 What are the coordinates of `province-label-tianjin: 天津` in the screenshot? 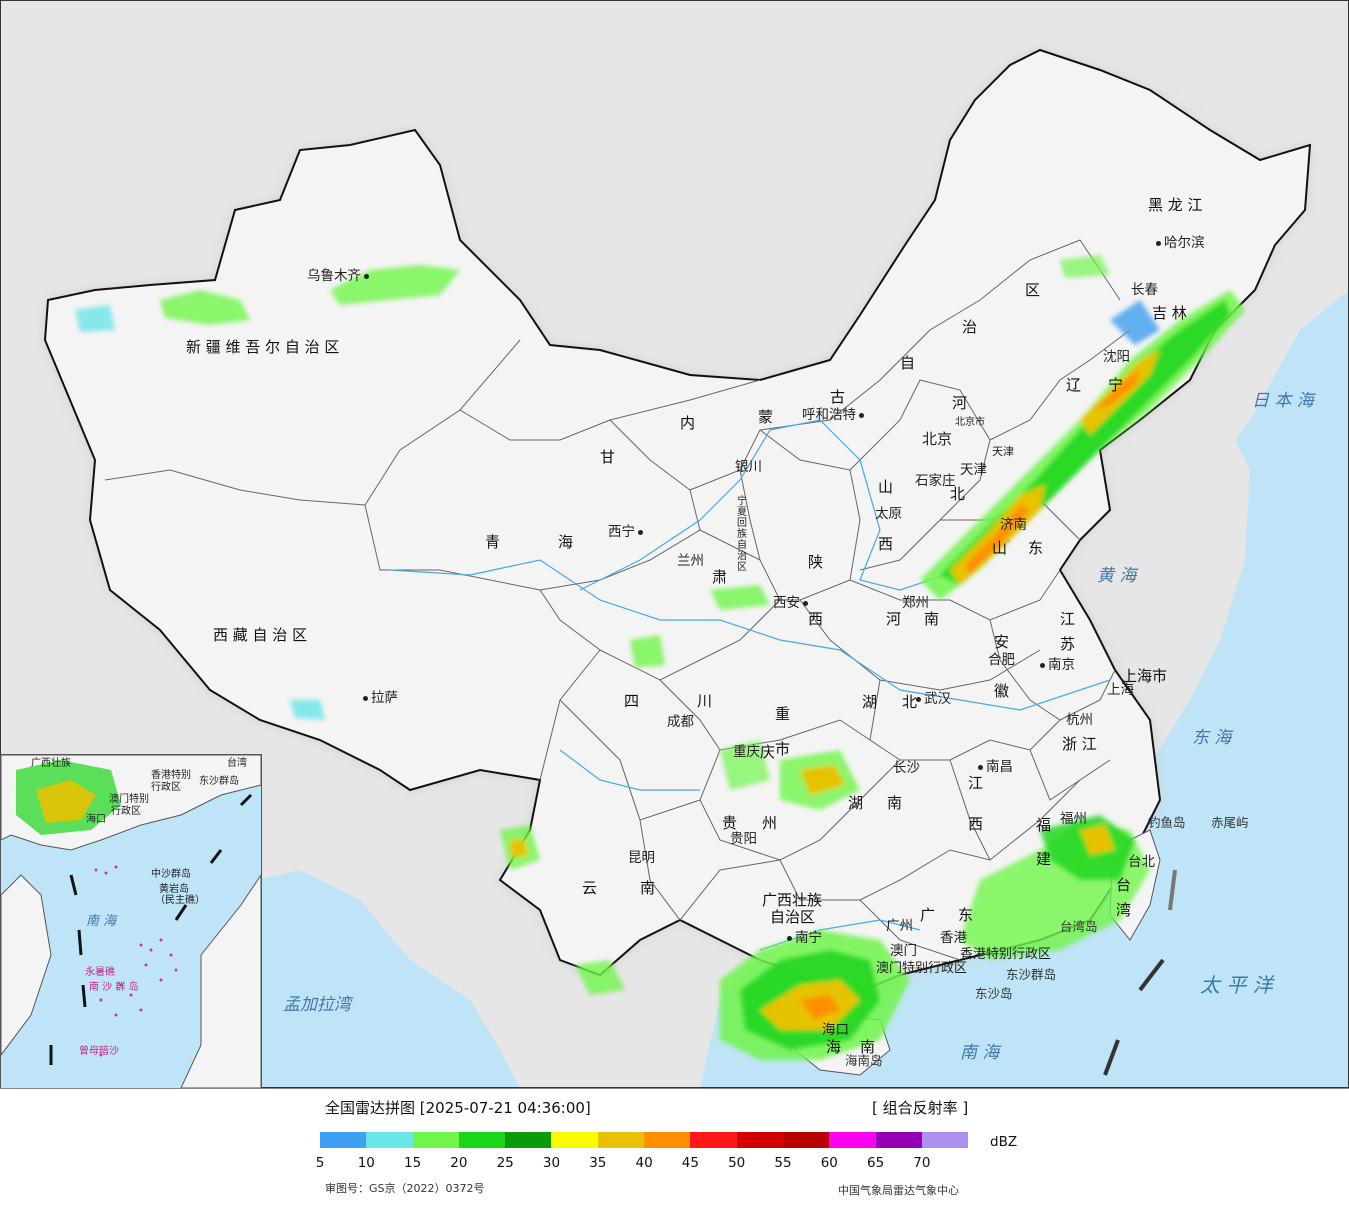 It's located at (1003, 451).